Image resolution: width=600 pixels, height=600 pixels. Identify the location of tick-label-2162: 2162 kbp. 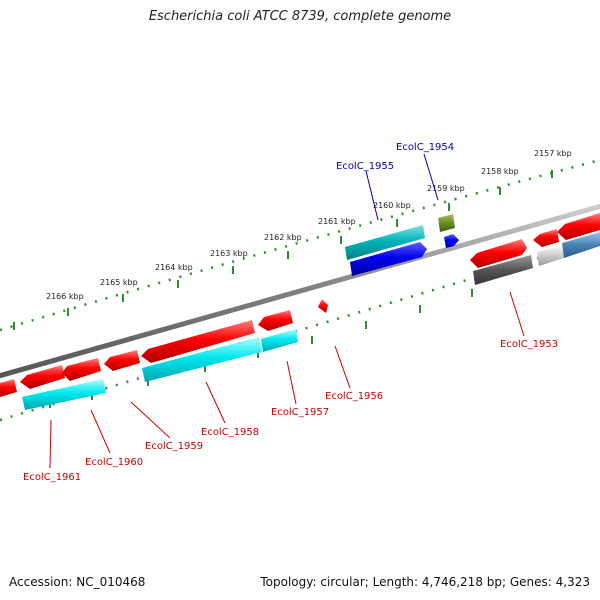
(283, 237).